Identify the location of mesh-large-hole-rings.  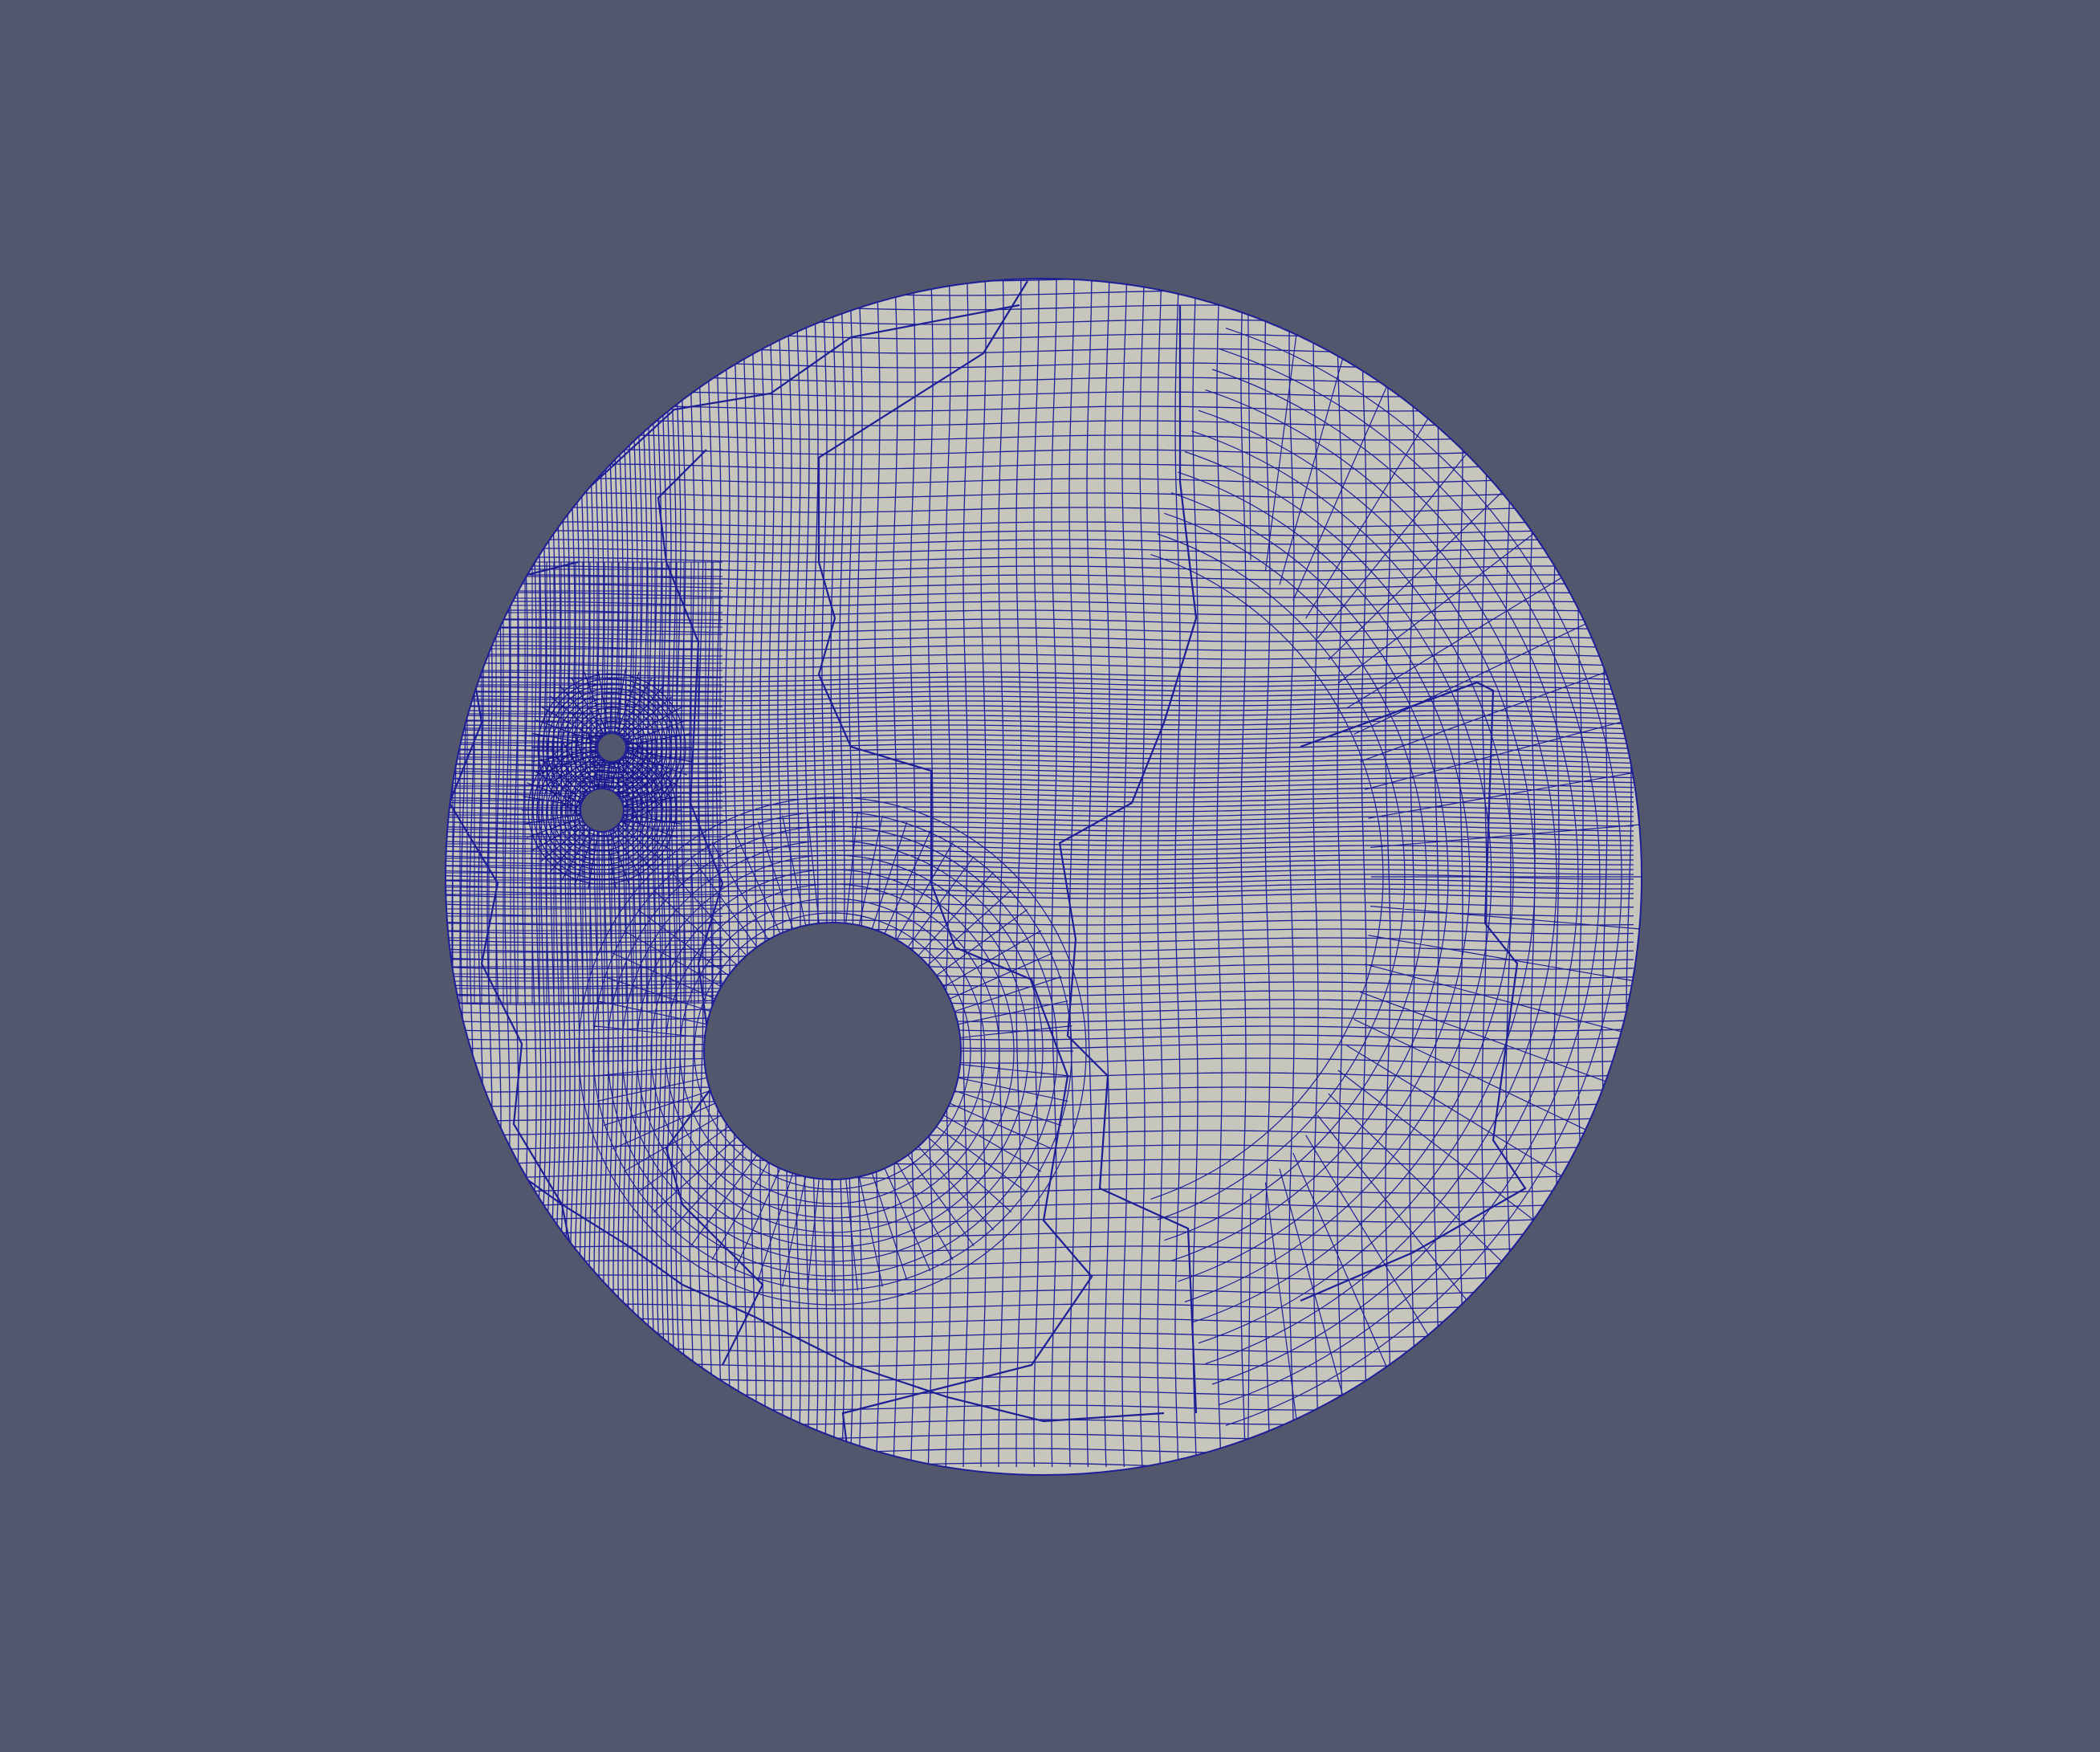
(832, 1051).